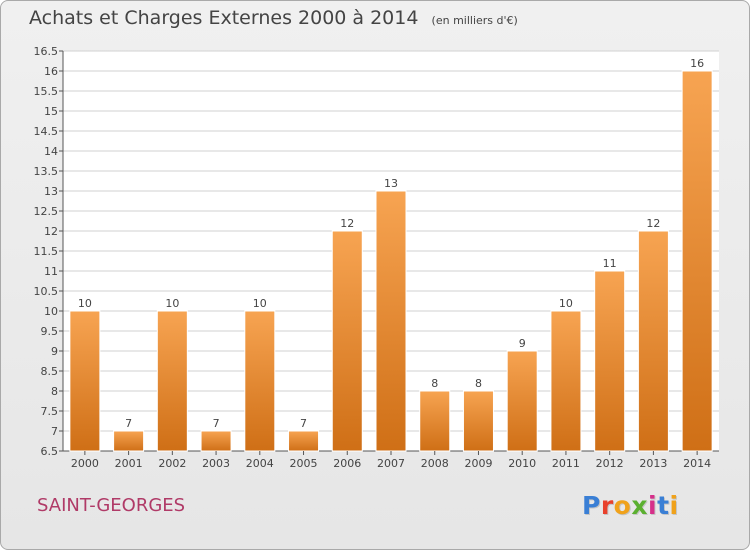 Image resolution: width=750 pixels, height=550 pixels. Describe the element at coordinates (522, 401) in the screenshot. I see `bar-2010` at that location.